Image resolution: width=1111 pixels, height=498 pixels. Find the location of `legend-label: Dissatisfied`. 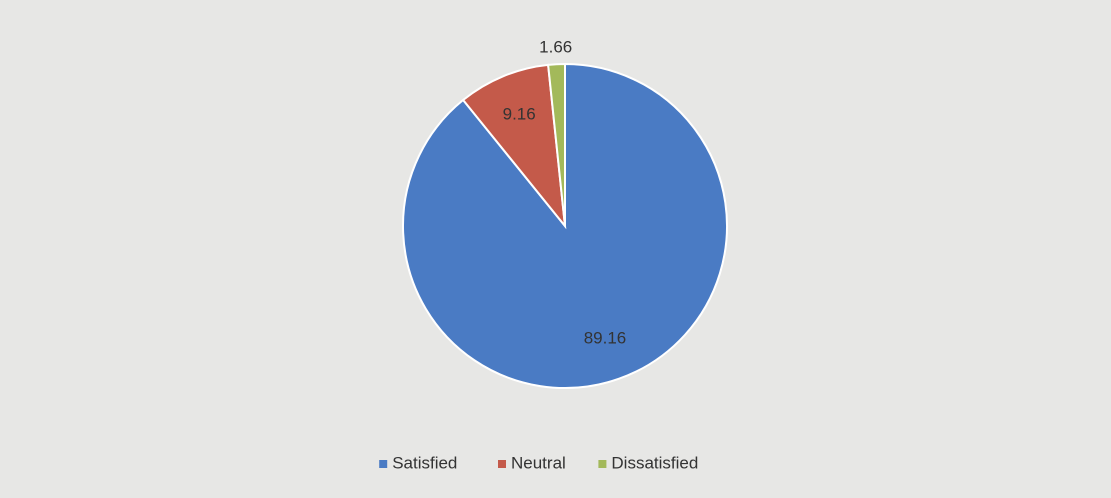

legend-label: Dissatisfied is located at coordinates (654, 462).